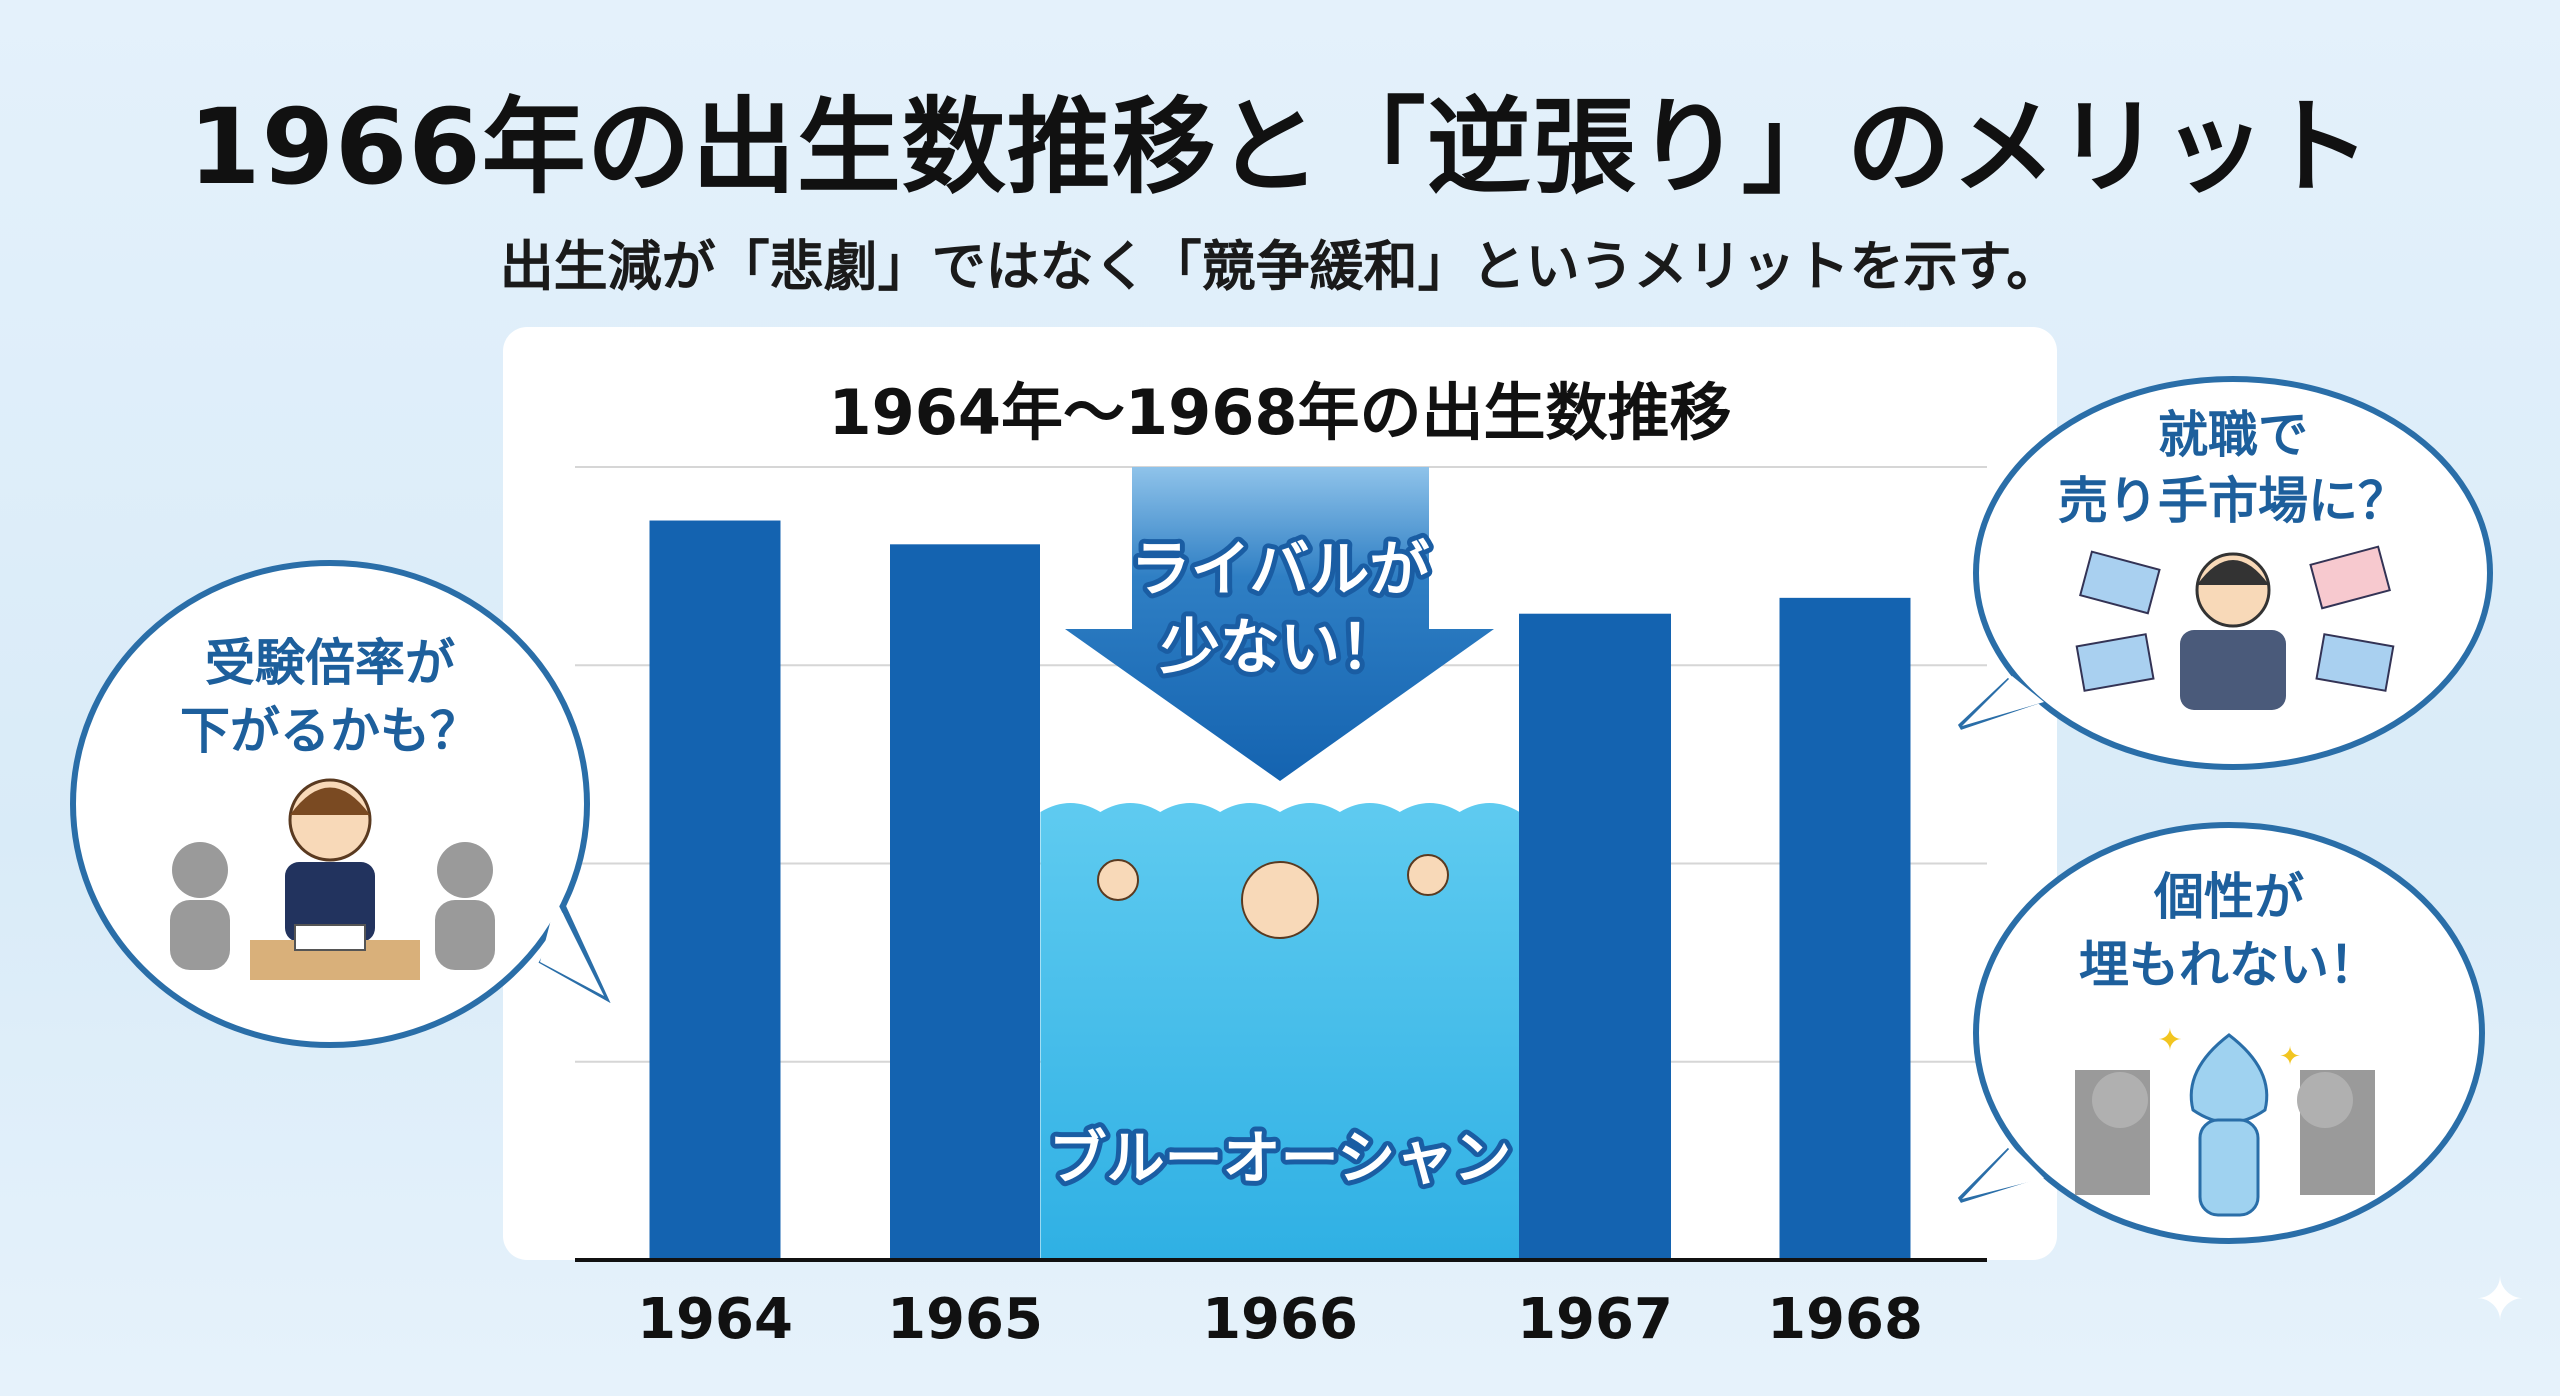  I want to click on ocean-label: ブルーオーシャン, so click(1280, 1158).